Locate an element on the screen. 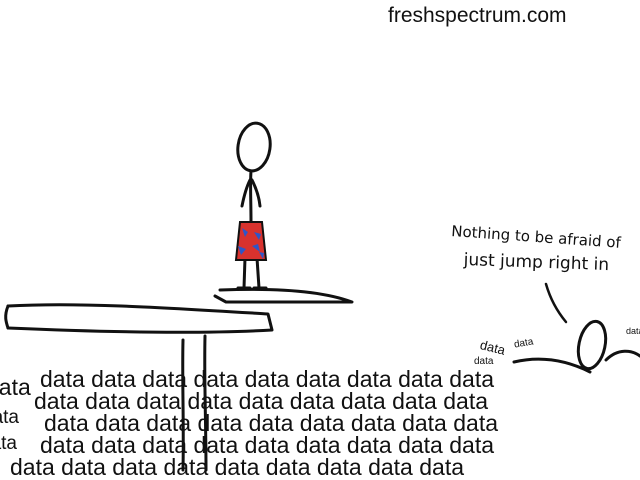 This screenshot has width=640, height=480. watermark-text: freshspectrum.com is located at coordinates (477, 15).